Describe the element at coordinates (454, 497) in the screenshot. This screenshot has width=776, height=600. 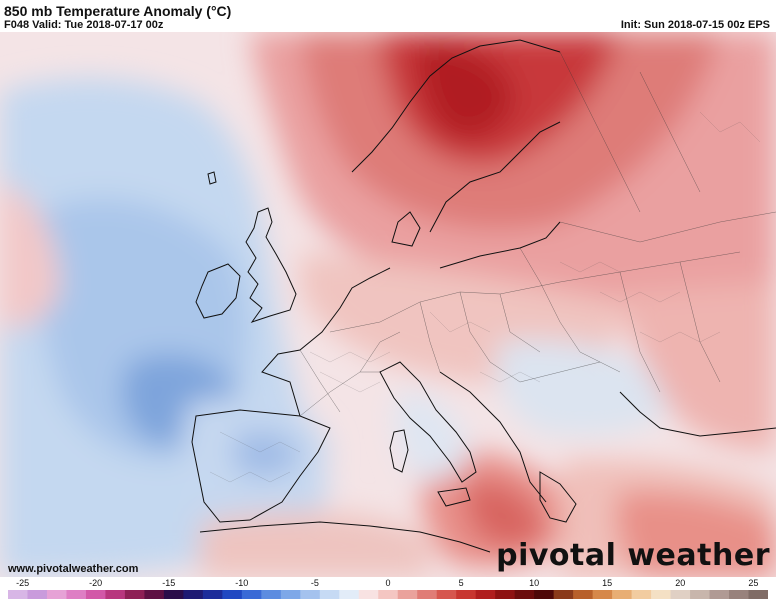
I see `sicily-coast` at that location.